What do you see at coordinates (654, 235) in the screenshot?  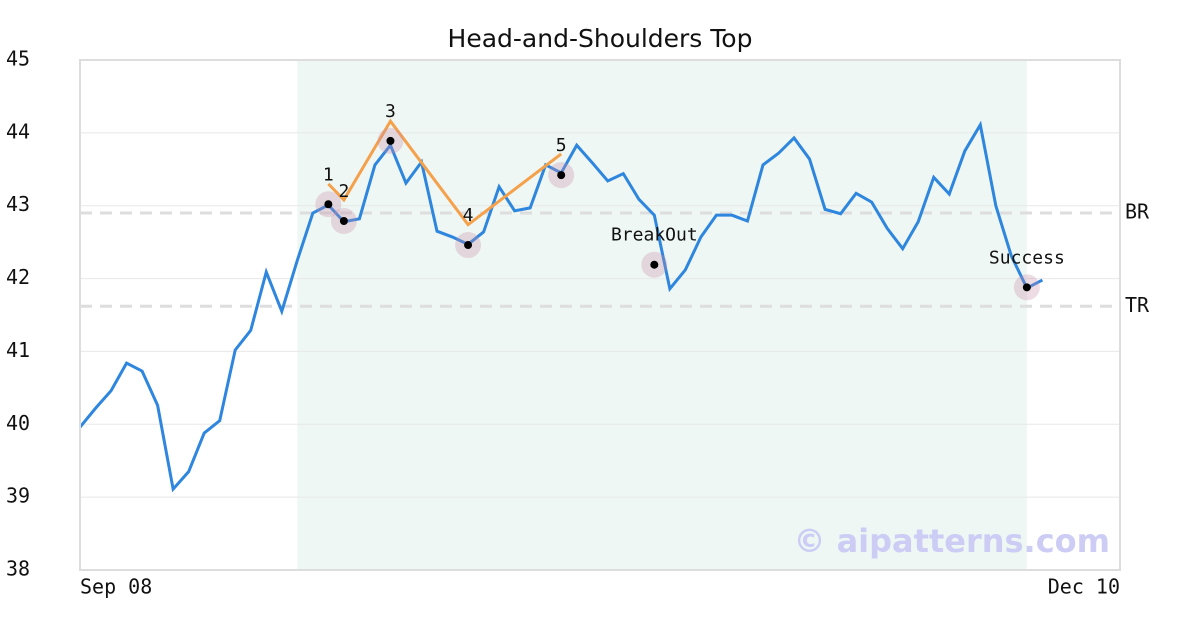 I see `point-label: BreakOut` at bounding box center [654, 235].